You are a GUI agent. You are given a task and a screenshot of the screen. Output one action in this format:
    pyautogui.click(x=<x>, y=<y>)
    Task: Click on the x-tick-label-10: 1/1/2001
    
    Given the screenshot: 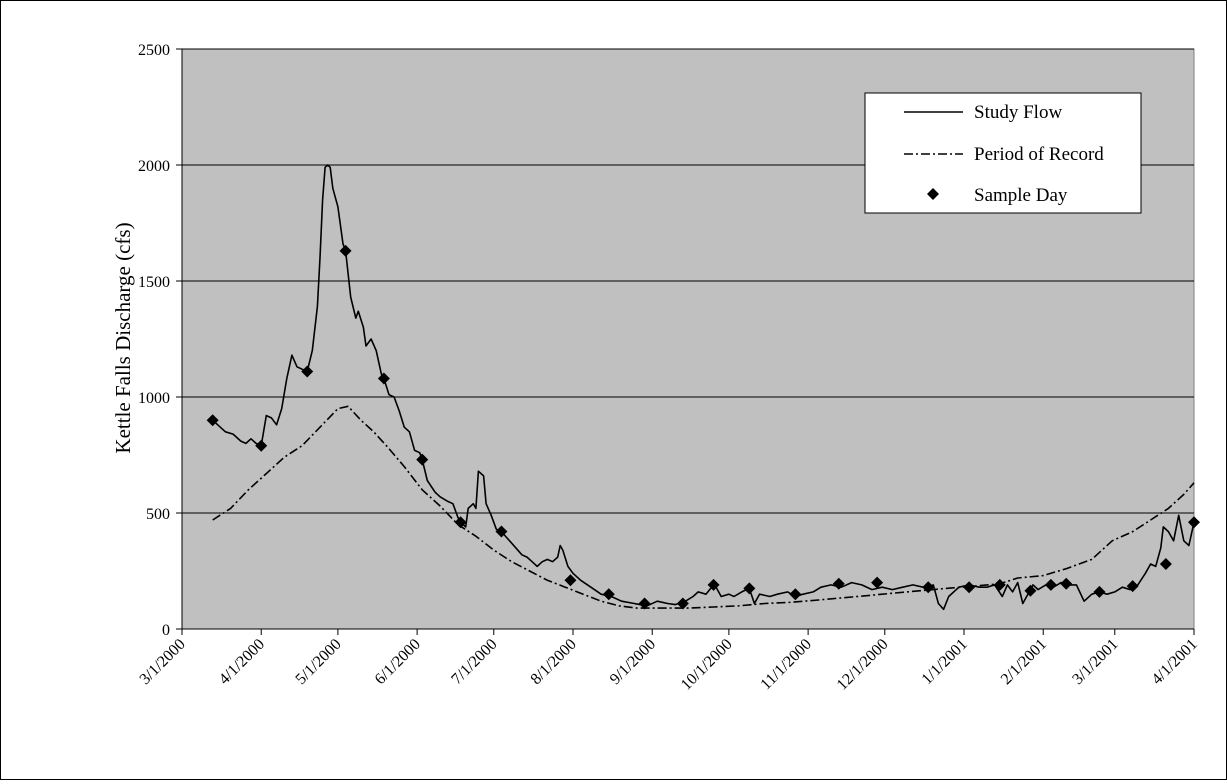 What is the action you would take?
    pyautogui.click(x=945, y=662)
    